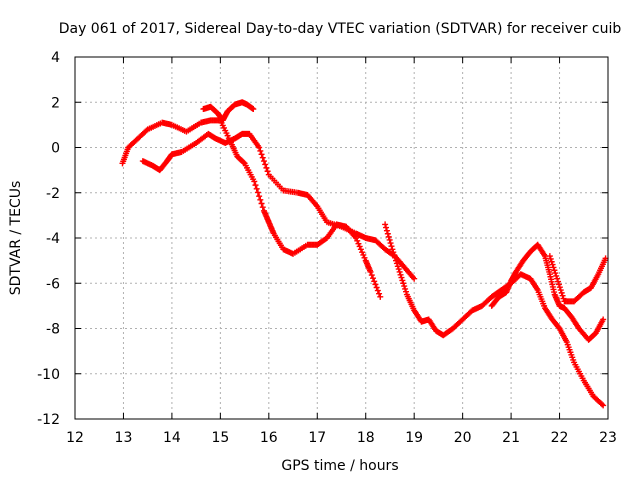 The height and width of the screenshot is (480, 640). What do you see at coordinates (511, 438) in the screenshot?
I see `x-tick-label: 21` at bounding box center [511, 438].